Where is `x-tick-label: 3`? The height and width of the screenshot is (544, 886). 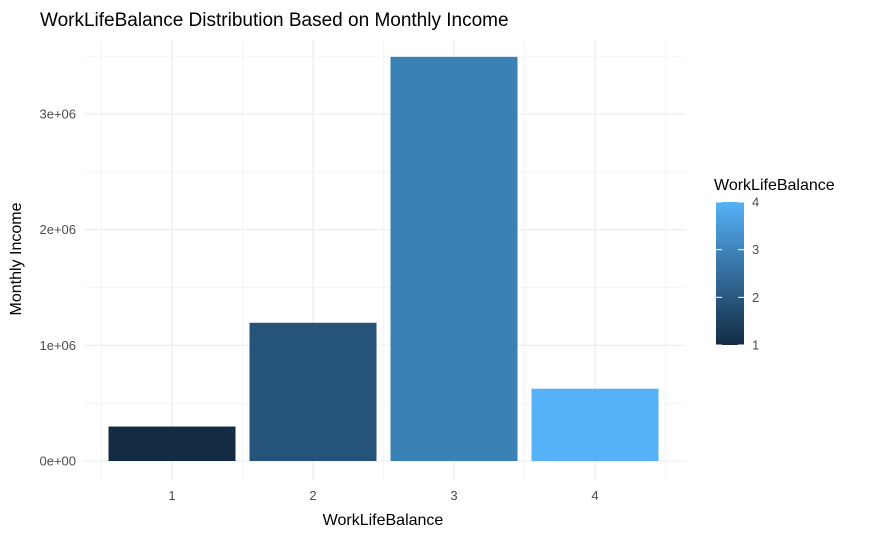 x-tick-label: 3 is located at coordinates (453, 495).